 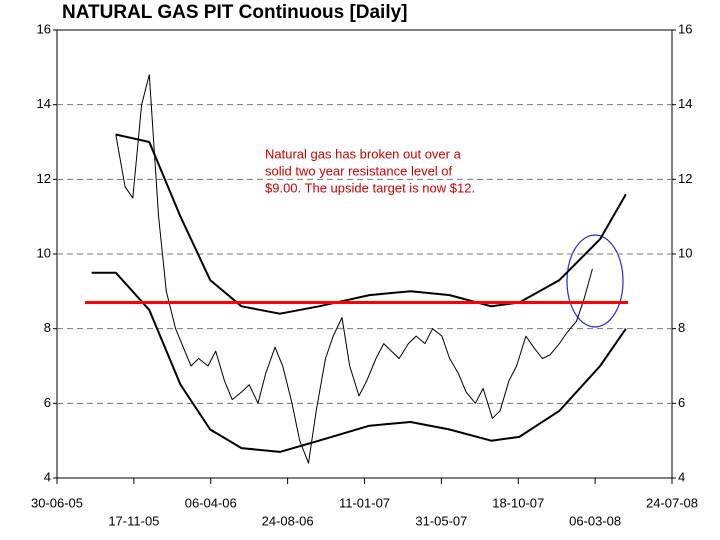 I want to click on y2-tick-label: 16, so click(x=685, y=28).